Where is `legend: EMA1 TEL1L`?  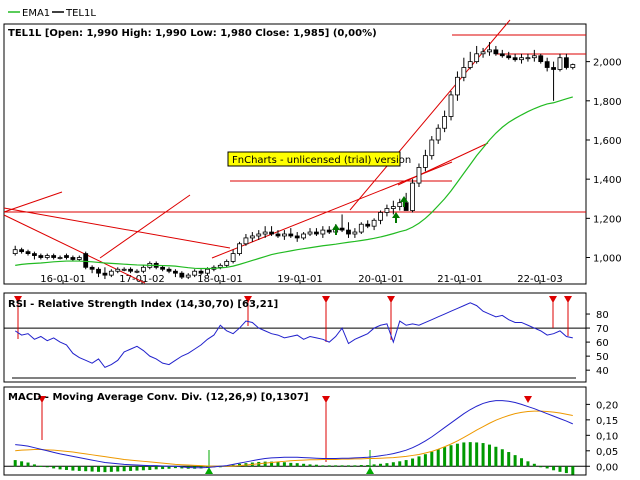
legend: EMA1 TEL1L is located at coordinates (52, 13).